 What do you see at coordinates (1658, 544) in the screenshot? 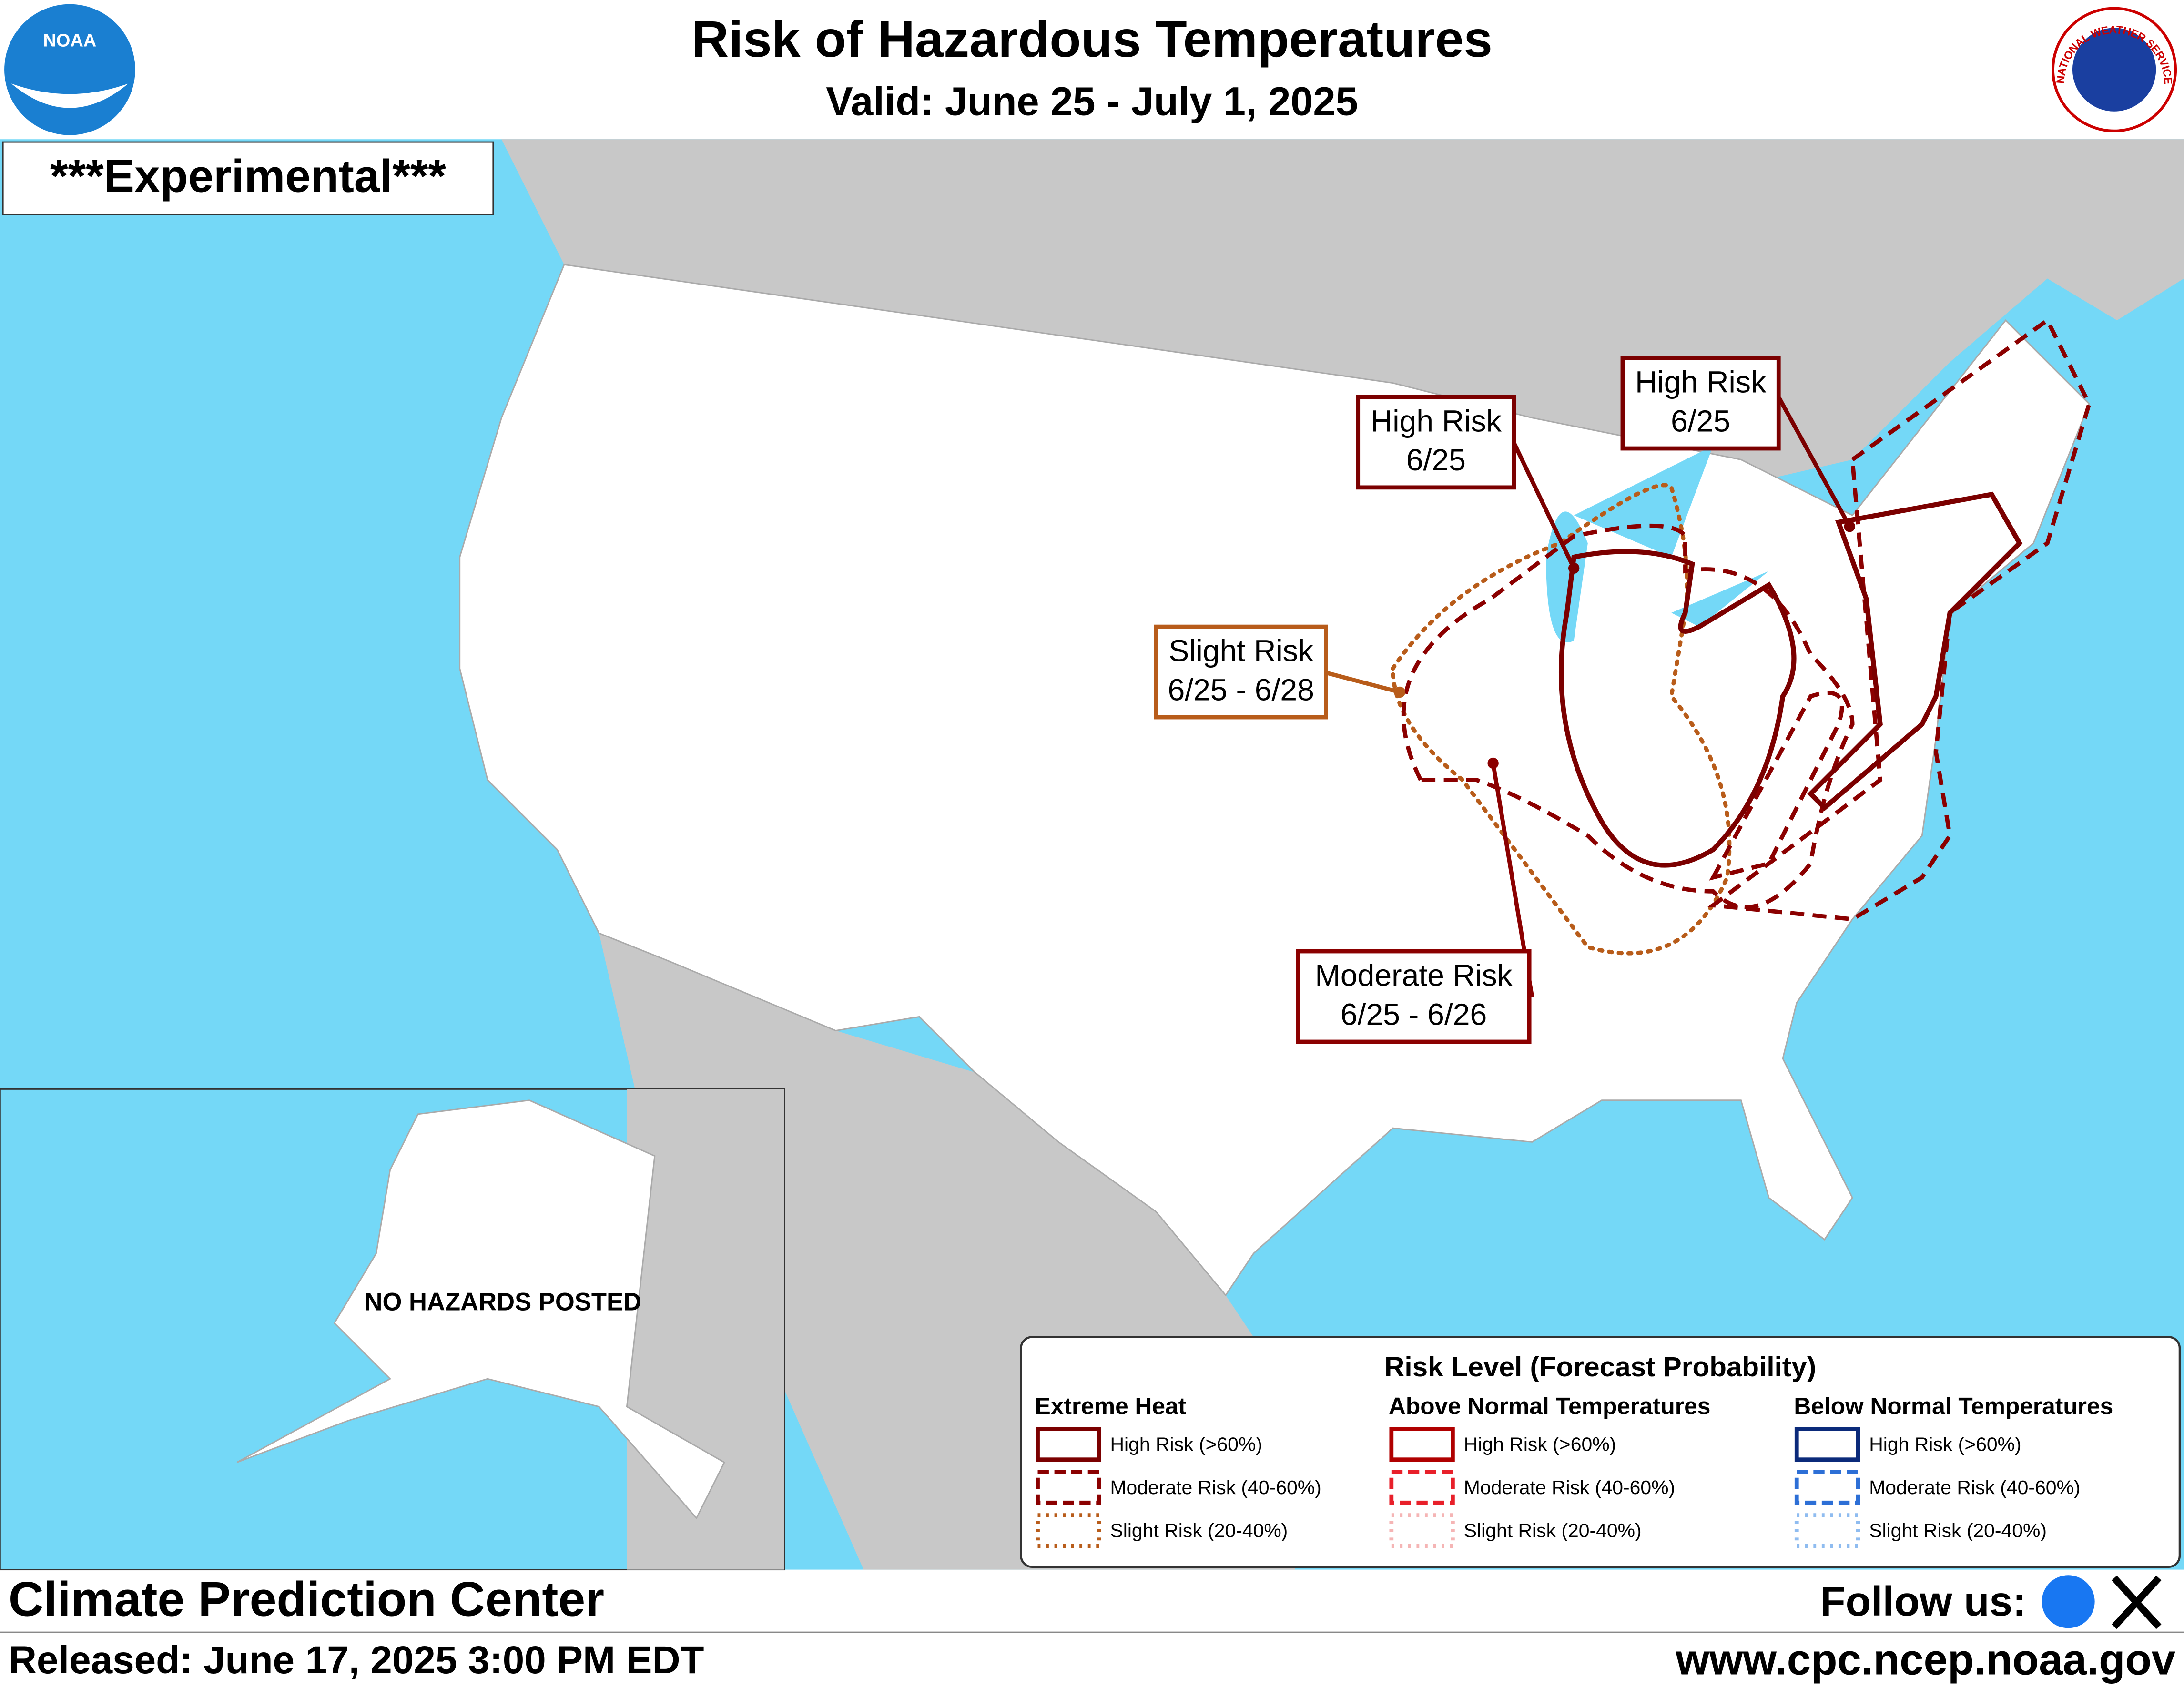
I see `great-lakes` at bounding box center [1658, 544].